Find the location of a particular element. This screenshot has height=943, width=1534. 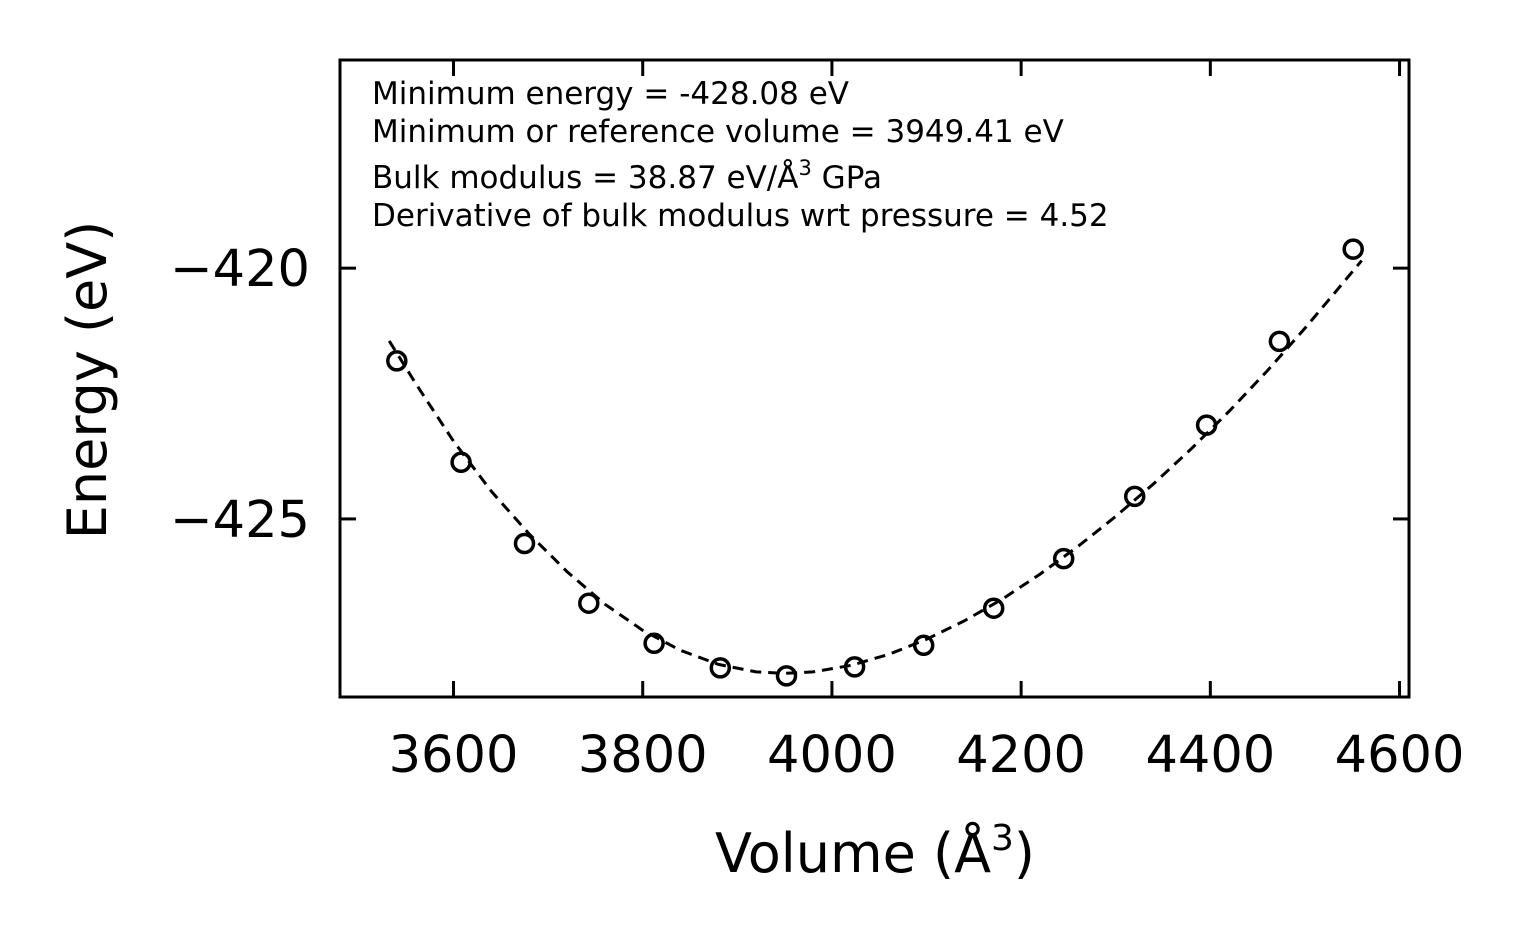

annotation-bulk-modulus: Bulk modulus = 38.87 eV/Å3 GPa is located at coordinates (627, 176).